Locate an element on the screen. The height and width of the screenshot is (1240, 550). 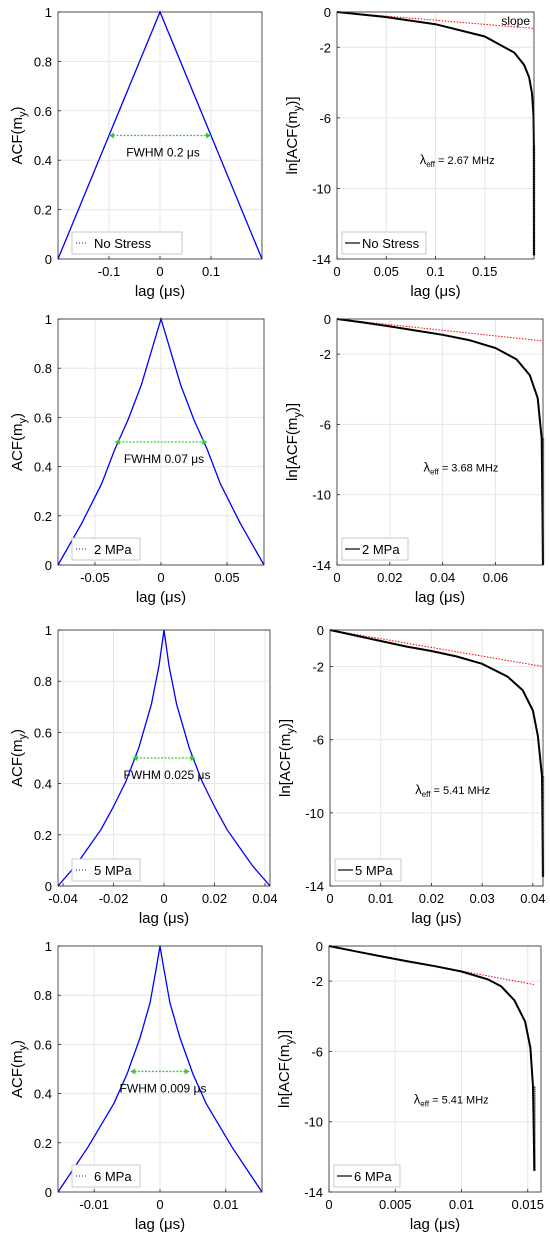
slope-label: slope is located at coordinates (515, 21).